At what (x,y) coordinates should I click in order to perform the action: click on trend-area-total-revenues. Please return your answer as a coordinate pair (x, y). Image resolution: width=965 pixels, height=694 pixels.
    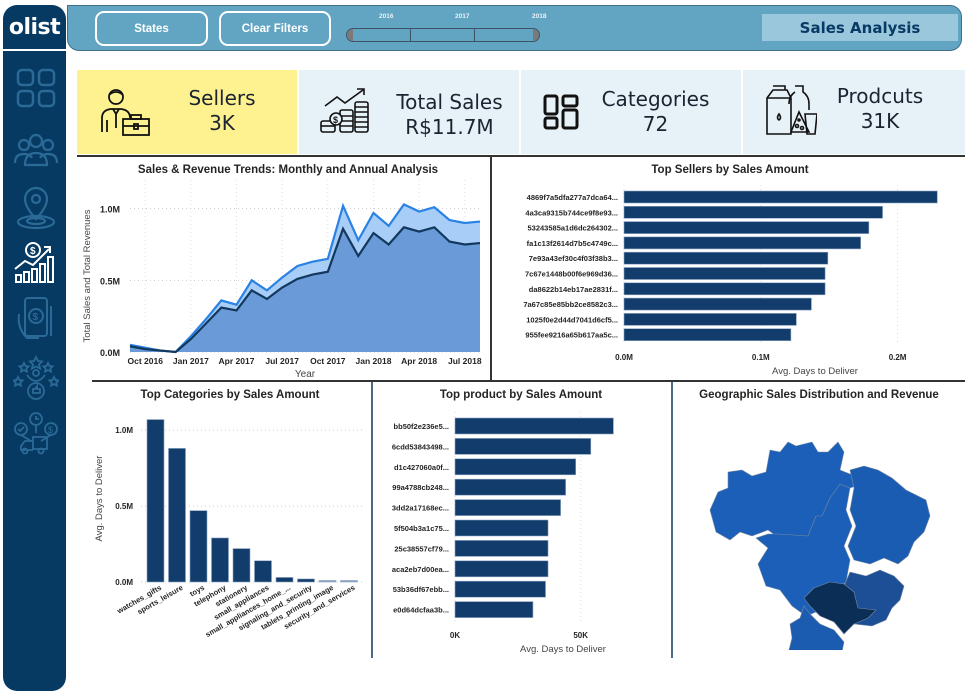
    Looking at the image, I should click on (305, 289).